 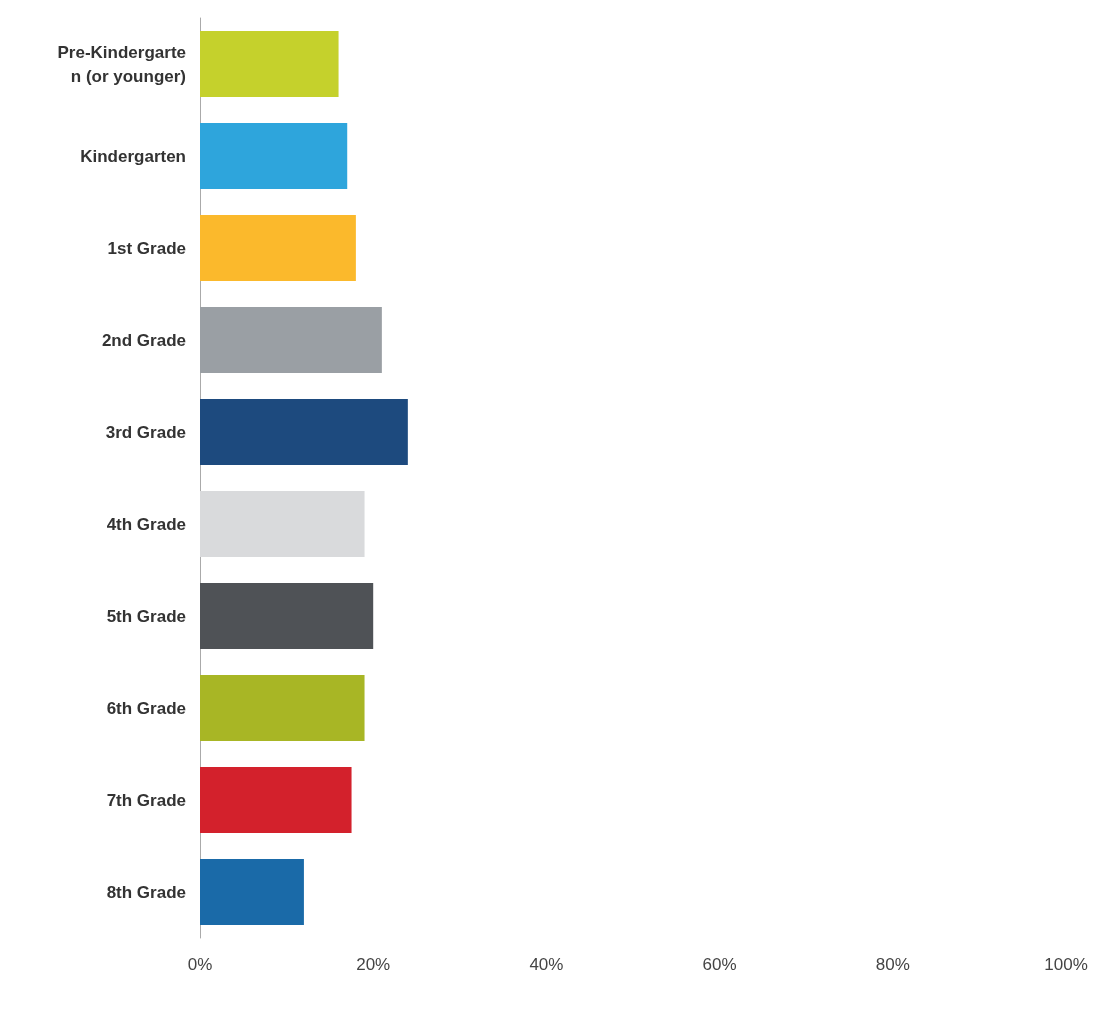 I want to click on x-tick-label: 100%, so click(x=1066, y=964).